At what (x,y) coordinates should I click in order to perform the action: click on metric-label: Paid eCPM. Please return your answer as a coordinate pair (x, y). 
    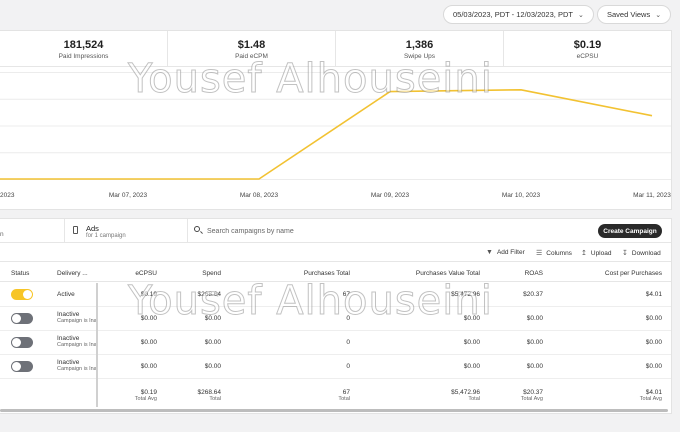
    Looking at the image, I should click on (251, 56).